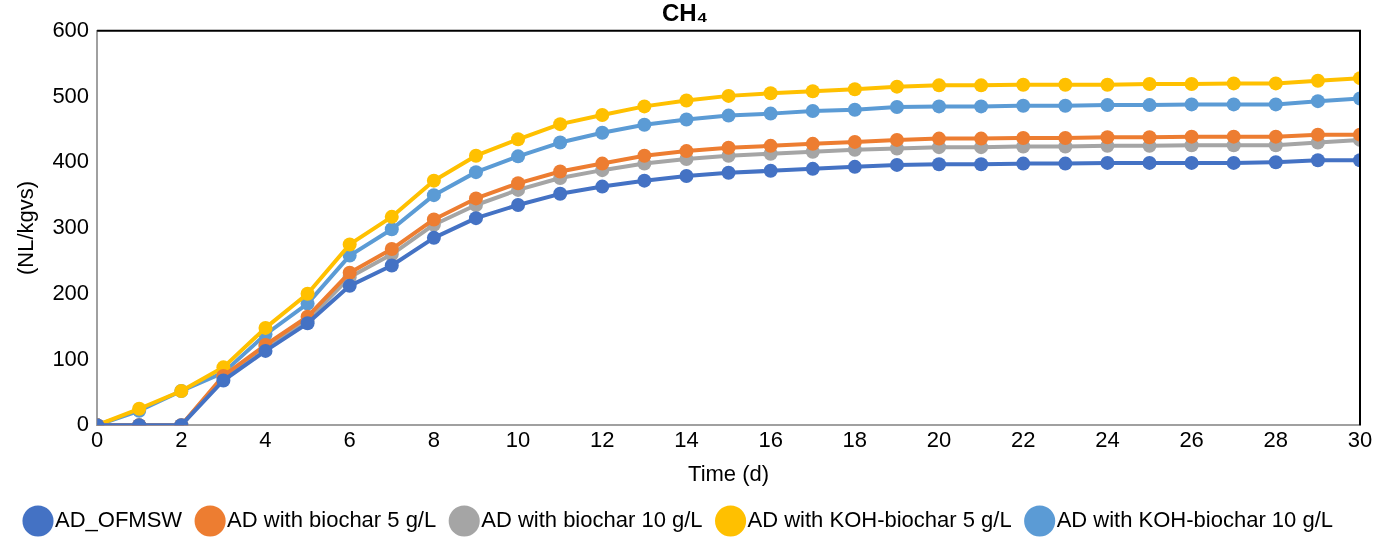 The height and width of the screenshot is (542, 1380). I want to click on x-tick-label: 22, so click(1023, 440).